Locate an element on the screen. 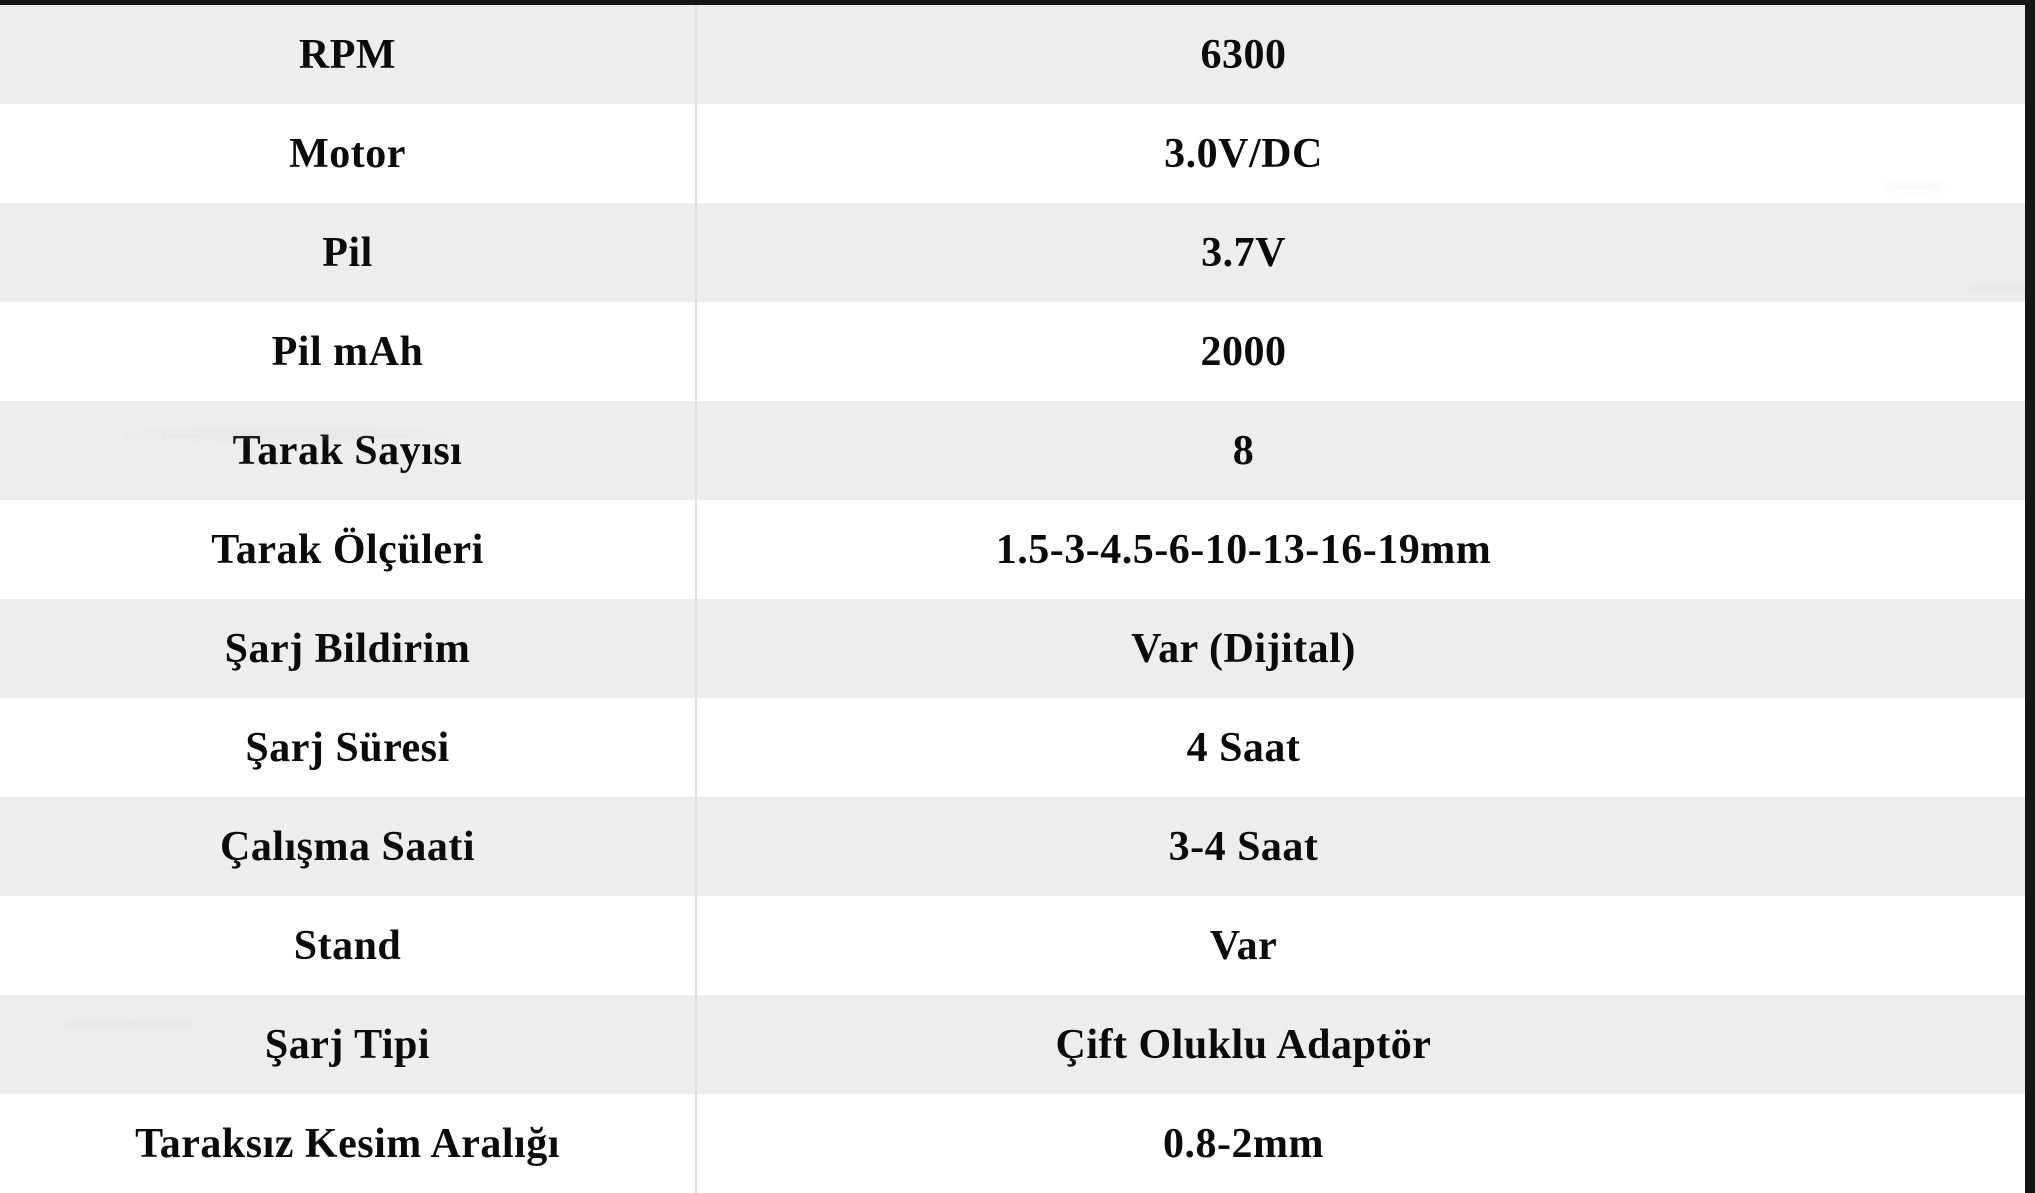 The image size is (2035, 1193). spec-value: Var is located at coordinates (1243, 945).